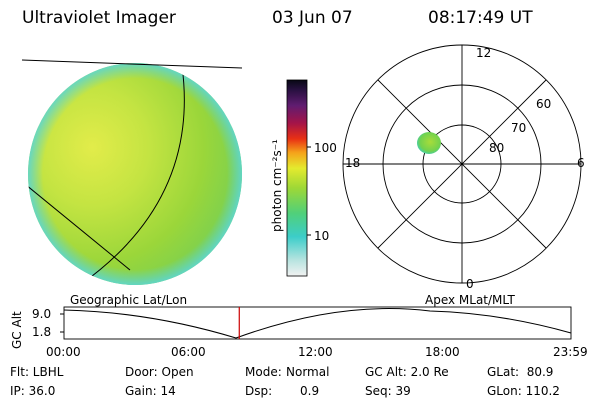 This screenshot has height=400, width=600. What do you see at coordinates (63, 352) in the screenshot?
I see `time-tick-0000: 00:00` at bounding box center [63, 352].